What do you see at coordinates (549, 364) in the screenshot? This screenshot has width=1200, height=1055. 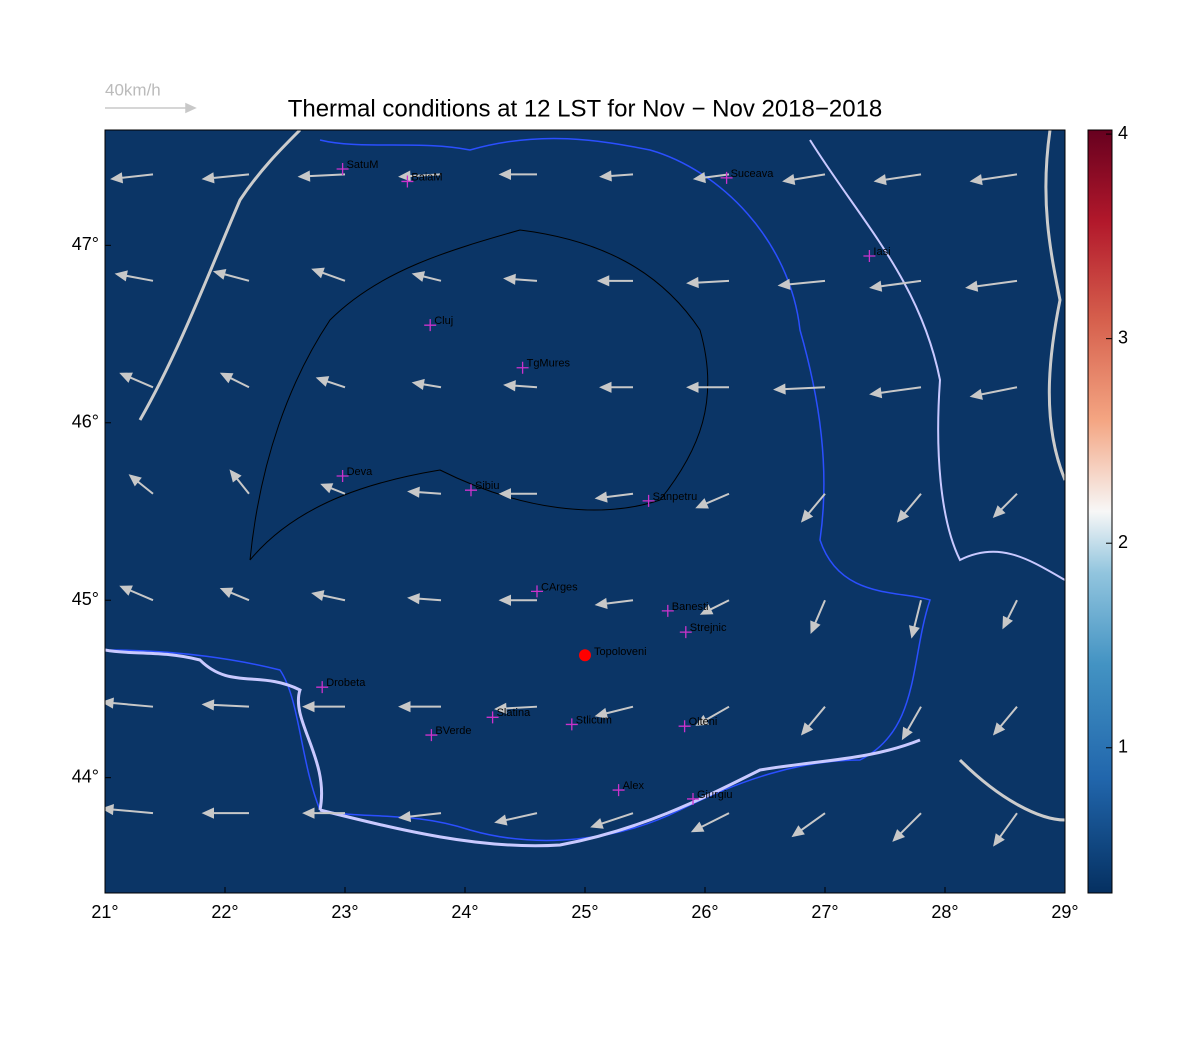 I see `station-label: TgMures` at bounding box center [549, 364].